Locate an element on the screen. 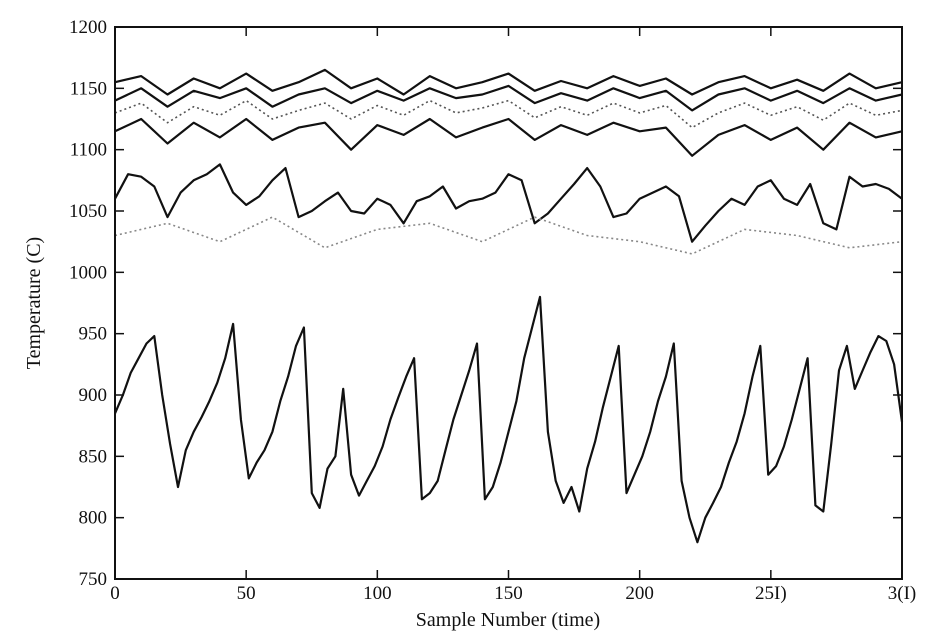  x-tick-label: 200 is located at coordinates (639, 593).